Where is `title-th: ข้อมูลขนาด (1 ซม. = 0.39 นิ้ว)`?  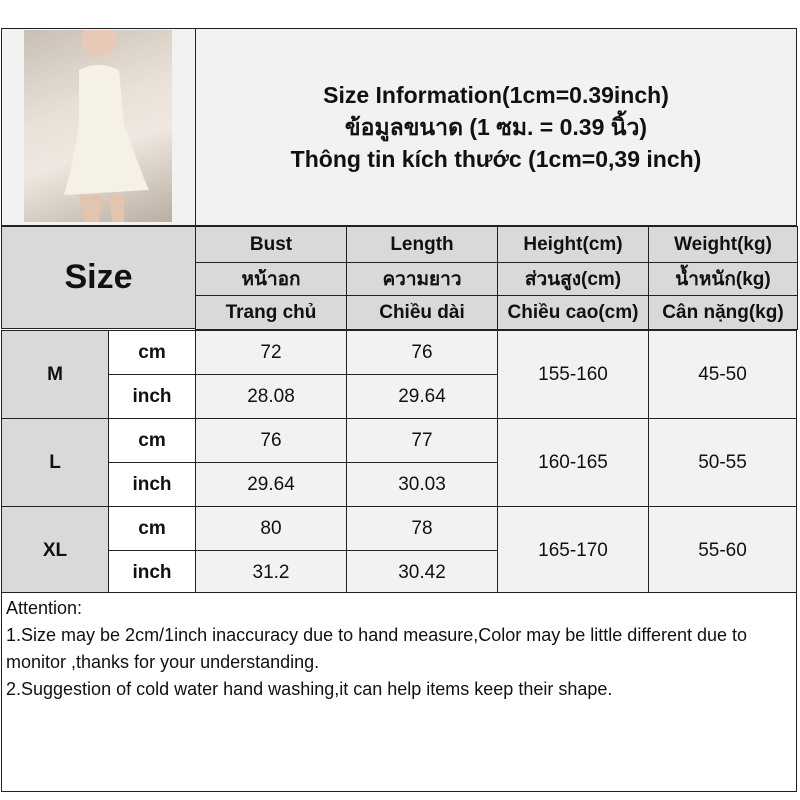 title-th: ข้อมูลขนาด (1 ซม. = 0.39 นิ้ว) is located at coordinates (496, 127).